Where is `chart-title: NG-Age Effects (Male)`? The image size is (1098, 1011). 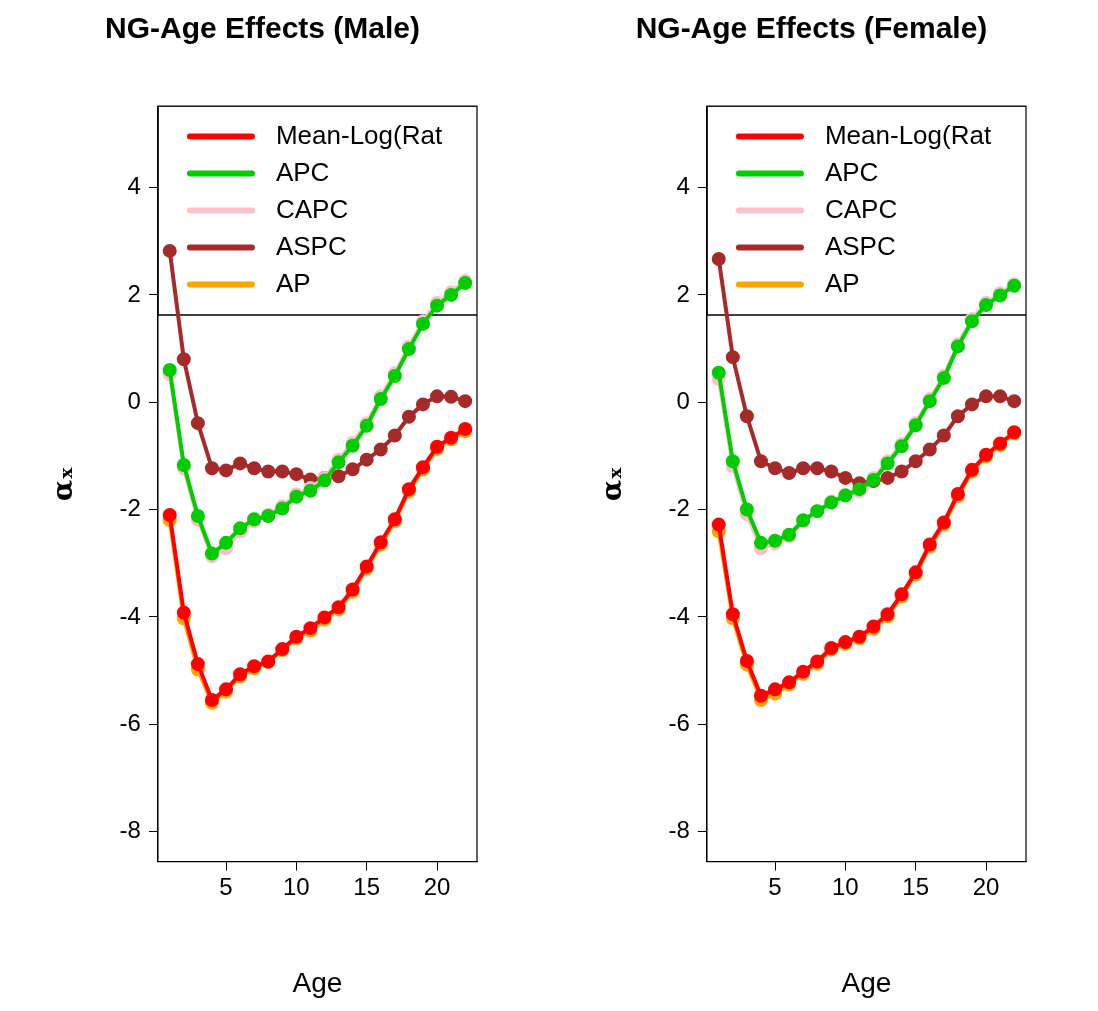
chart-title: NG-Age Effects (Male) is located at coordinates (262, 28).